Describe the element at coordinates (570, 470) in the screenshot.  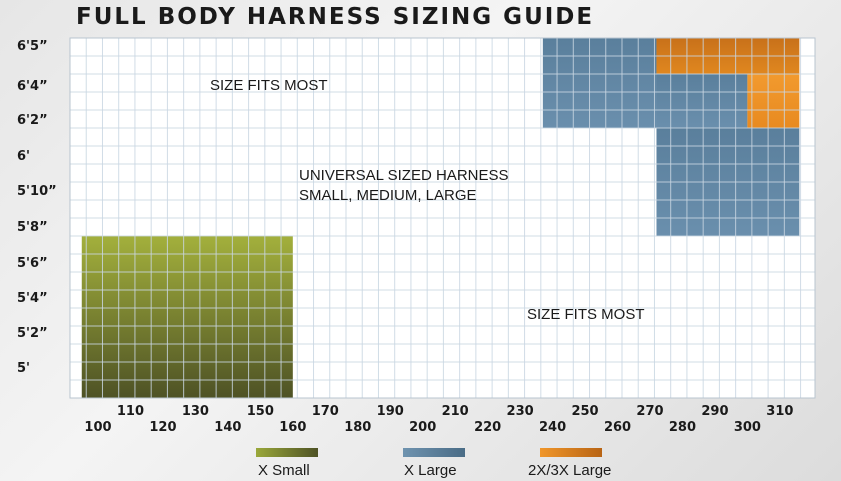
I see `legend-label-2x-3x-large: 2X/3X Large` at that location.